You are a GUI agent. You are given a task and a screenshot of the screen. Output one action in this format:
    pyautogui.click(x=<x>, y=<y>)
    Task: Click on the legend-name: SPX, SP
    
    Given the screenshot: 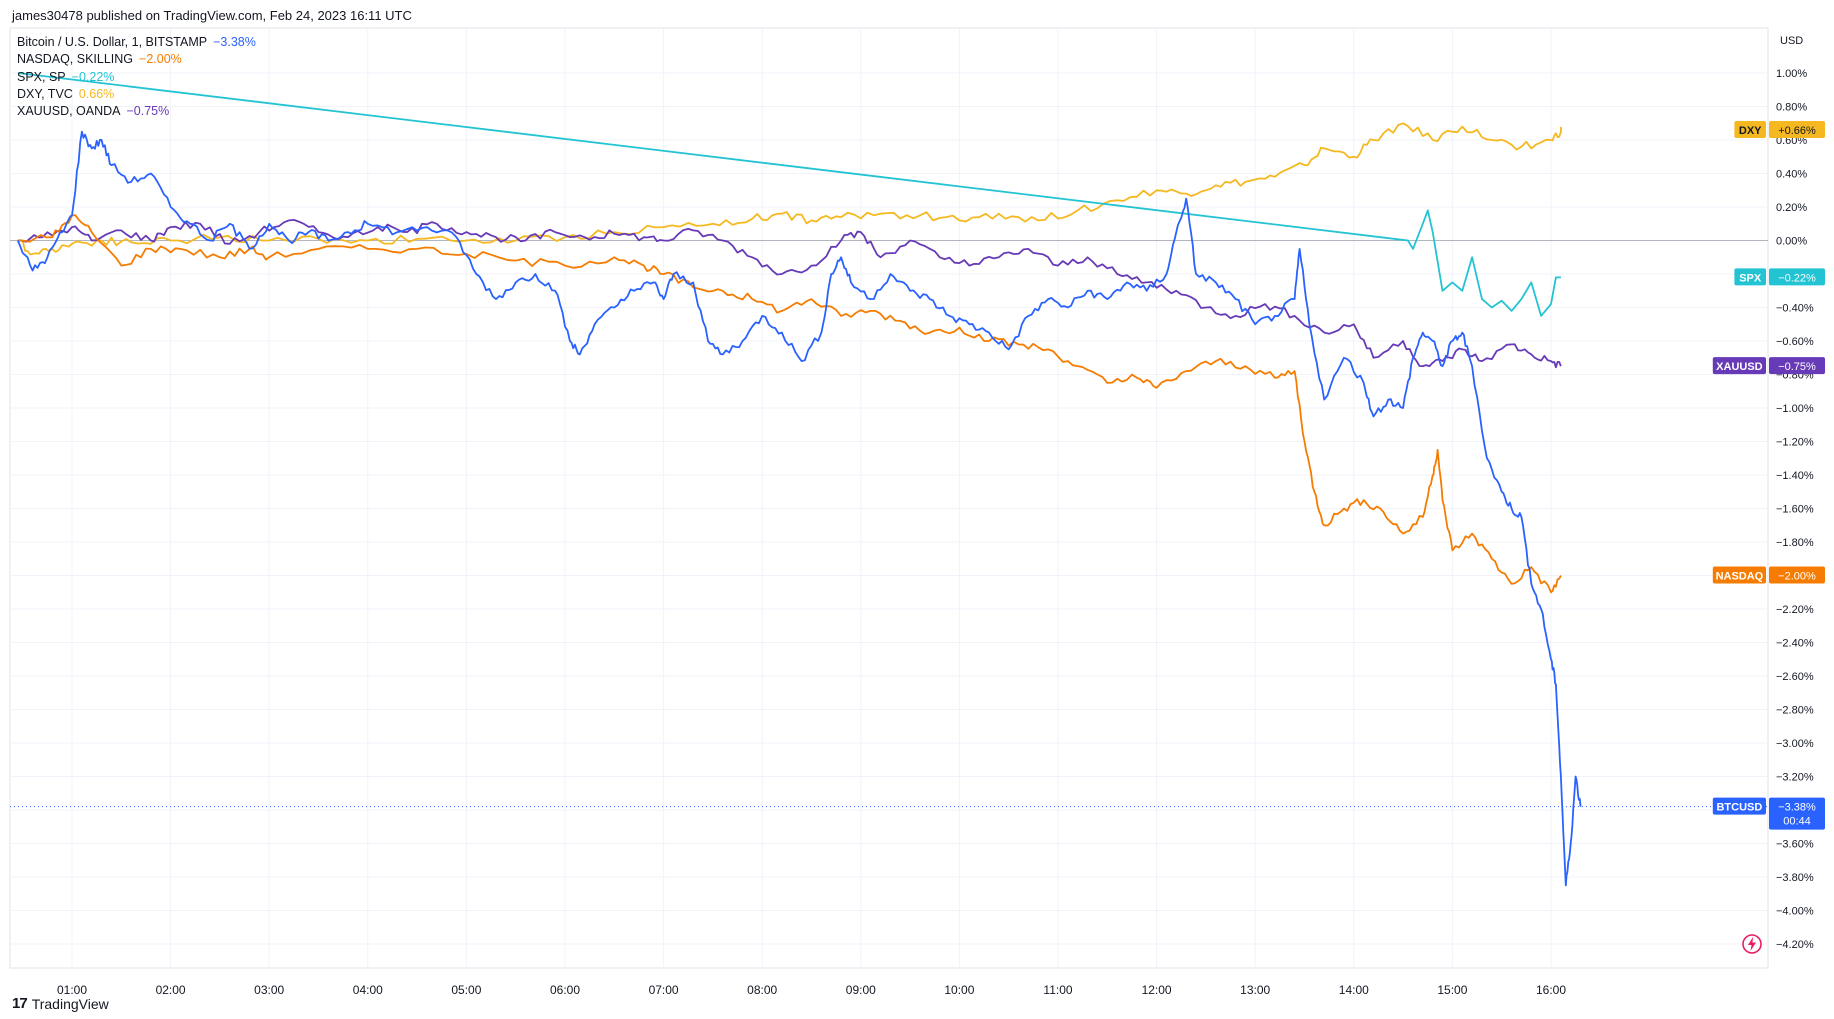 What is the action you would take?
    pyautogui.click(x=41, y=76)
    